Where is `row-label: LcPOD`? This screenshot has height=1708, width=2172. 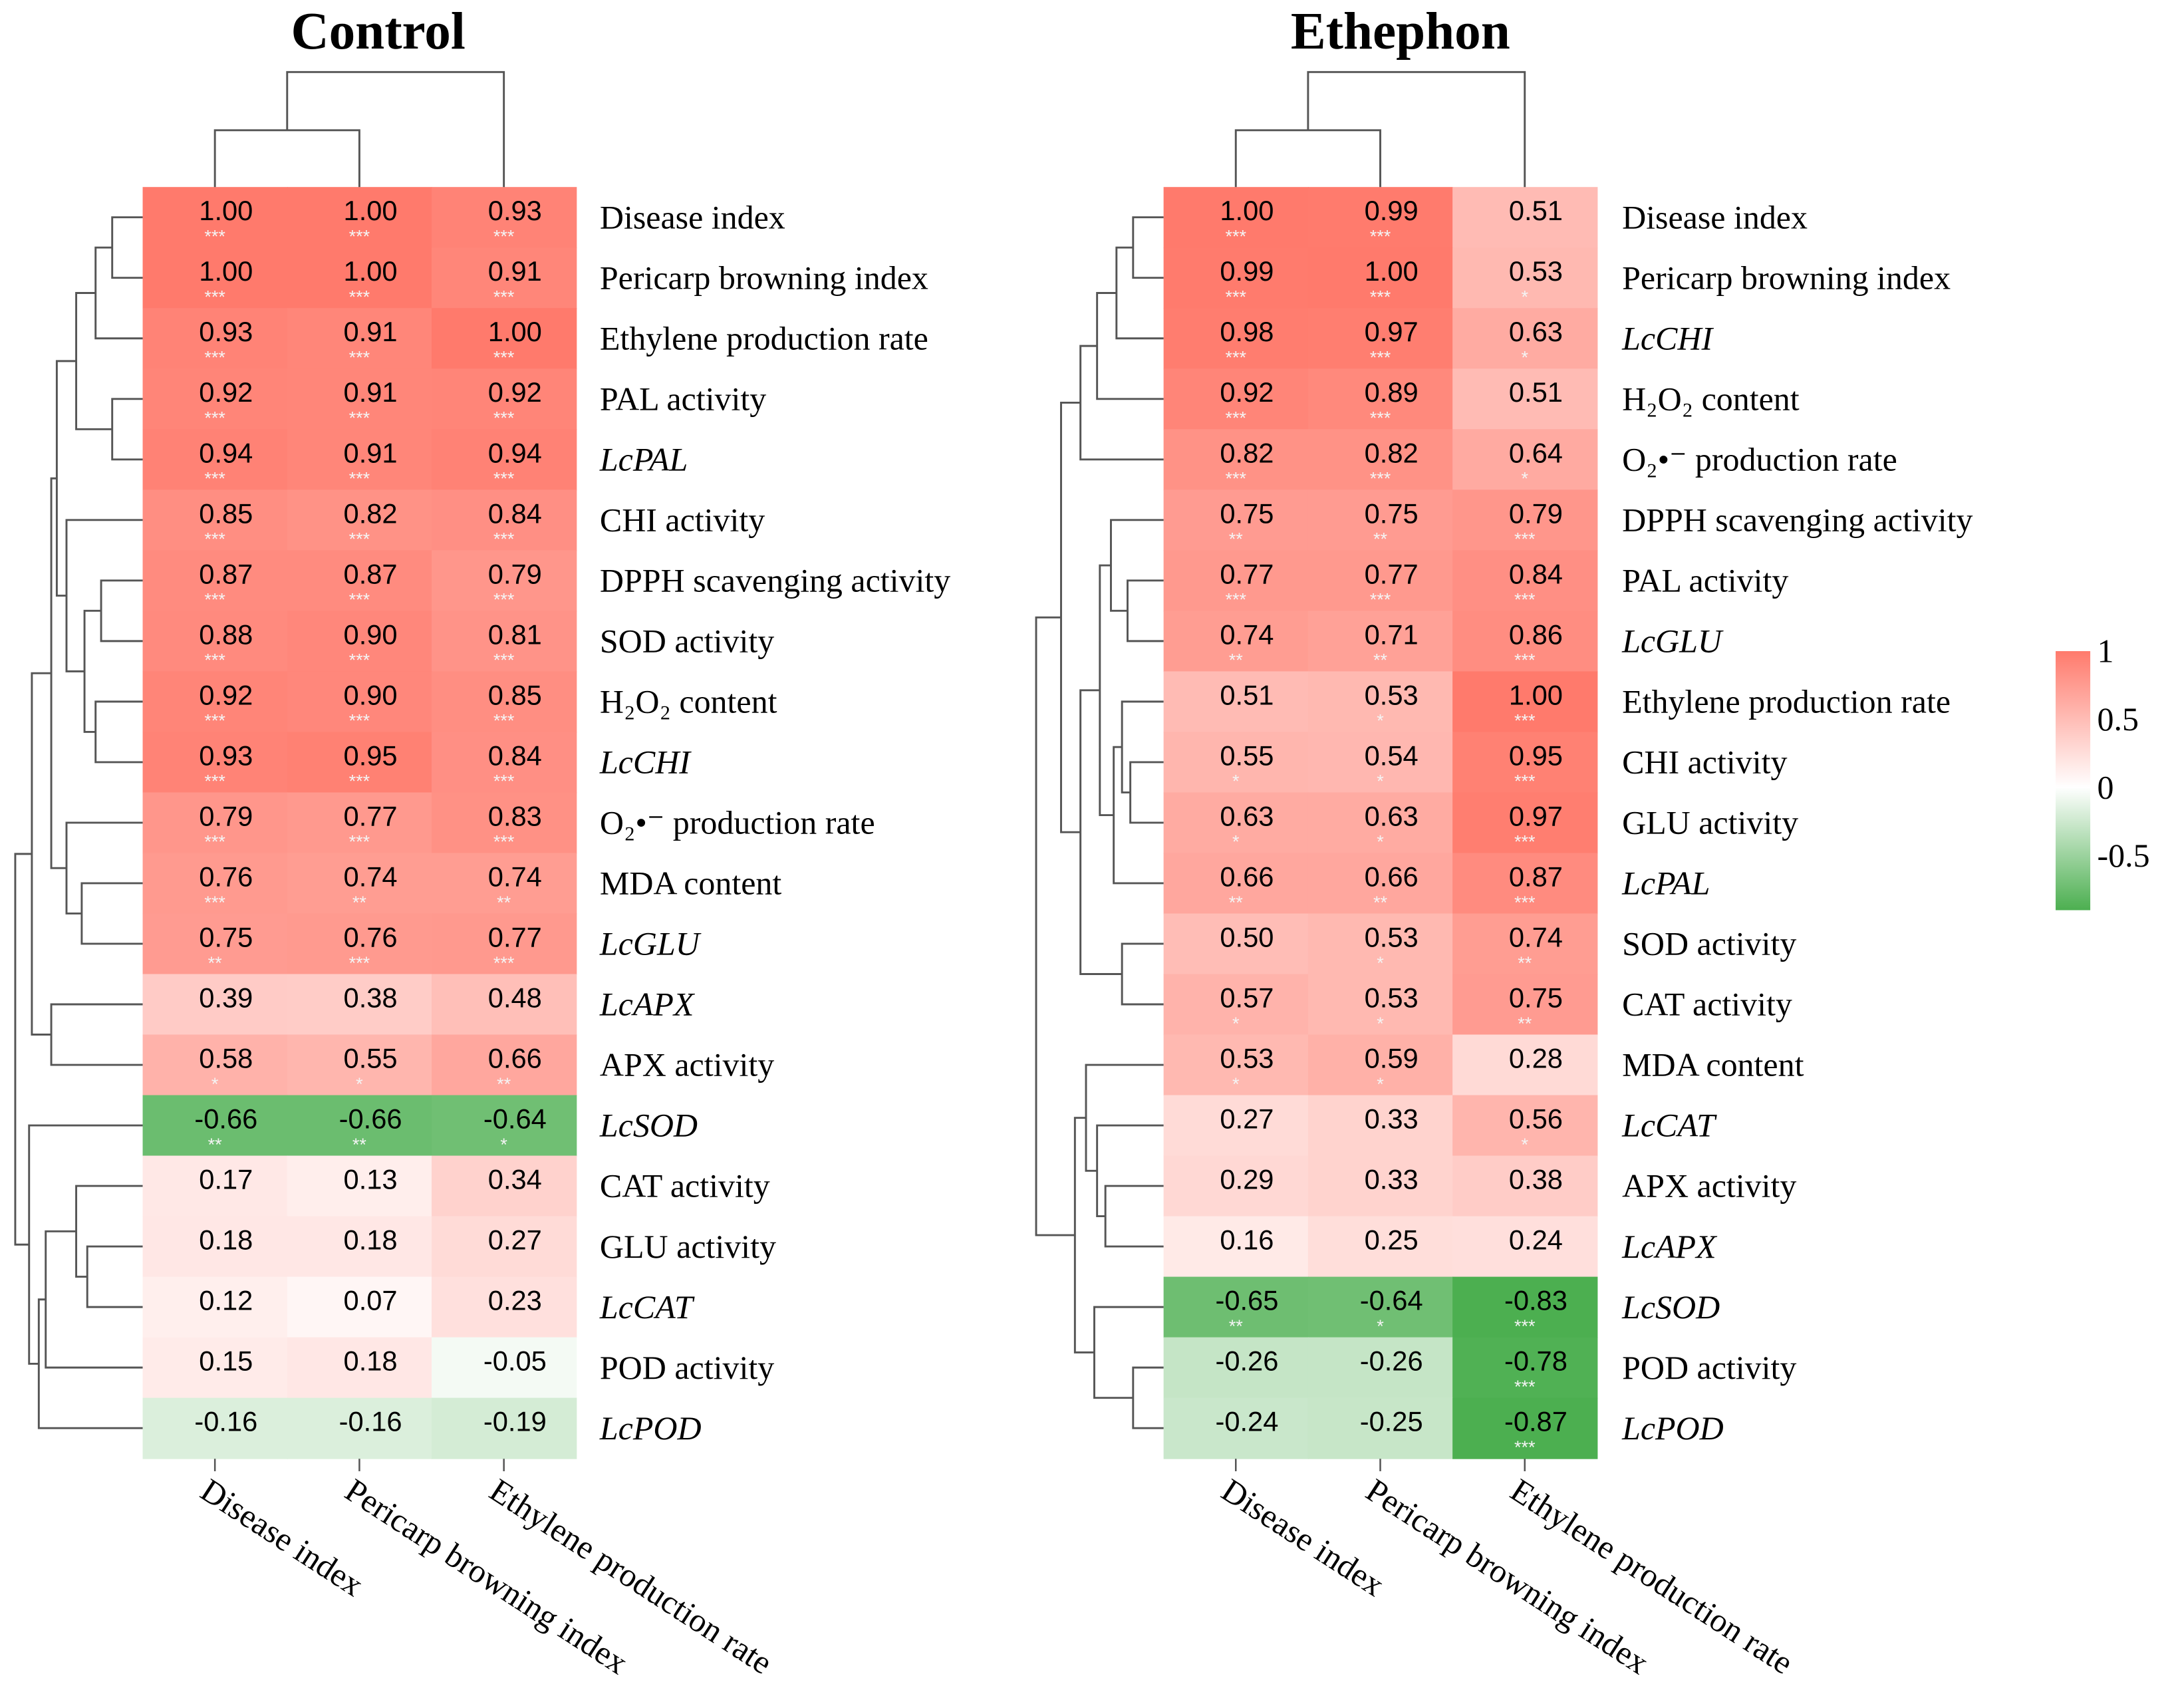 row-label: LcPOD is located at coordinates (1672, 1428).